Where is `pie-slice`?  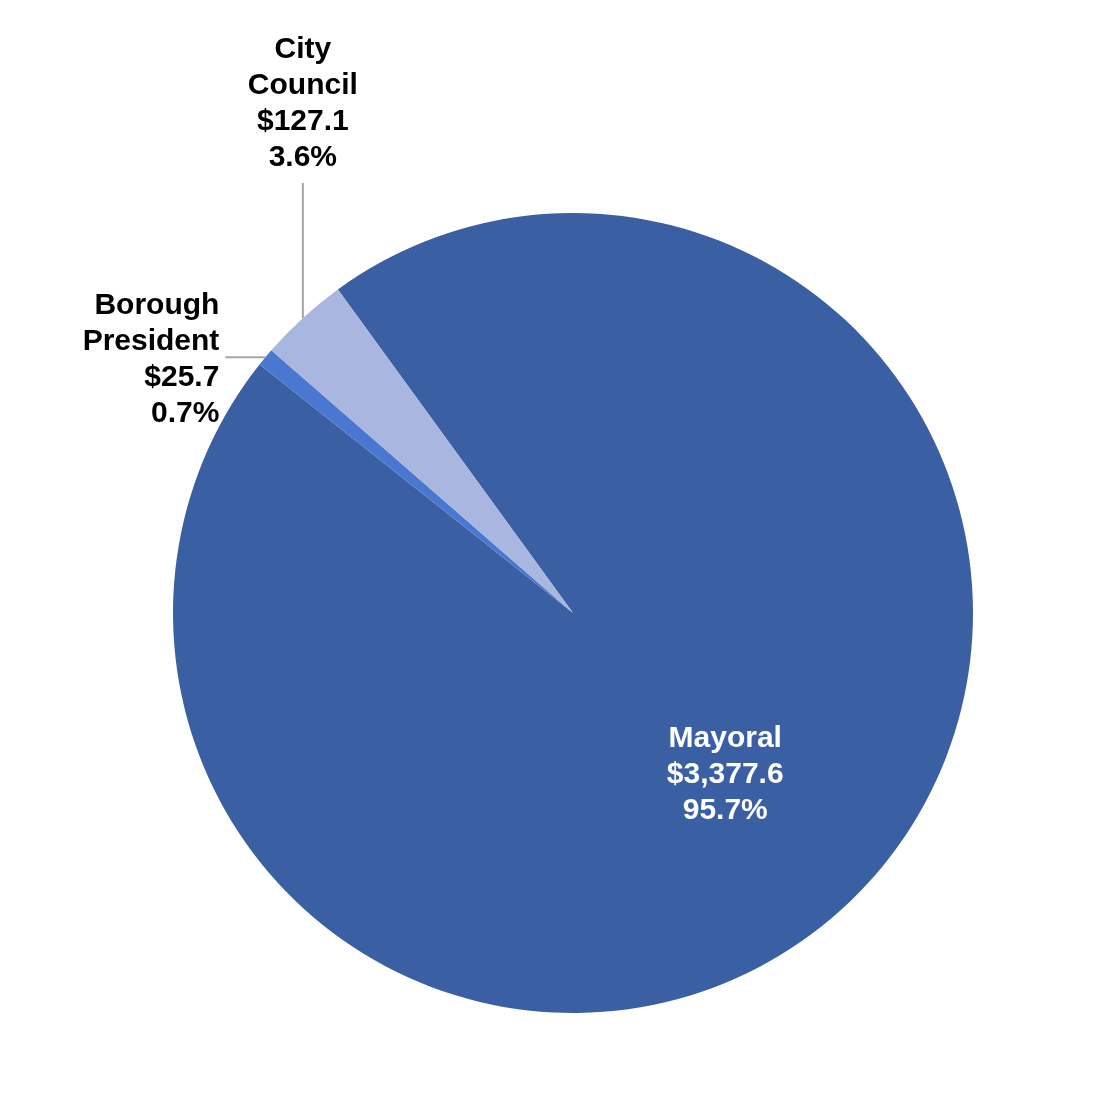
pie-slice is located at coordinates (422, 451).